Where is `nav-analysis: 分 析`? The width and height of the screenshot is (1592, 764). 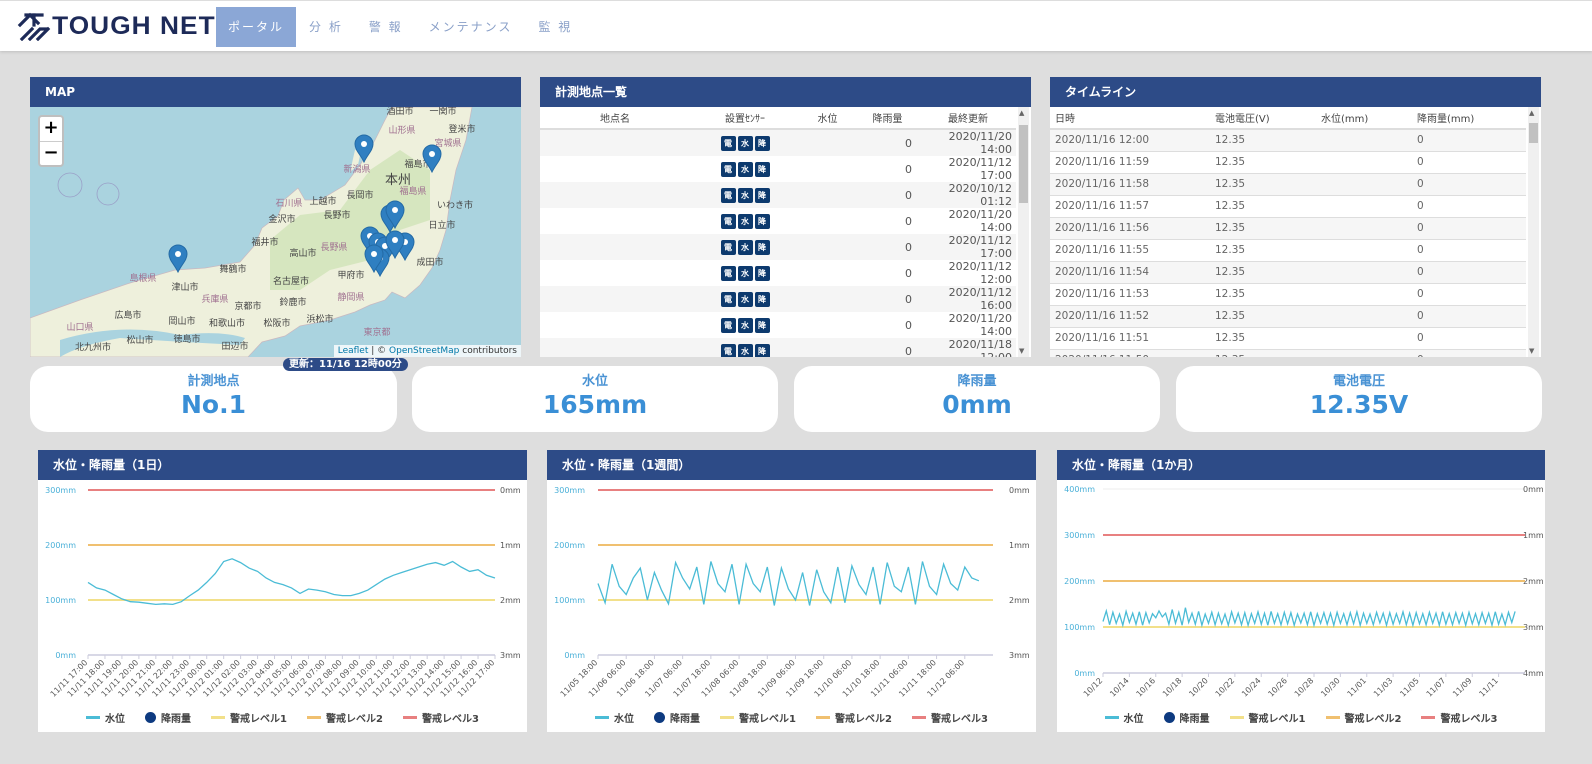 nav-analysis: 分 析 is located at coordinates (326, 27).